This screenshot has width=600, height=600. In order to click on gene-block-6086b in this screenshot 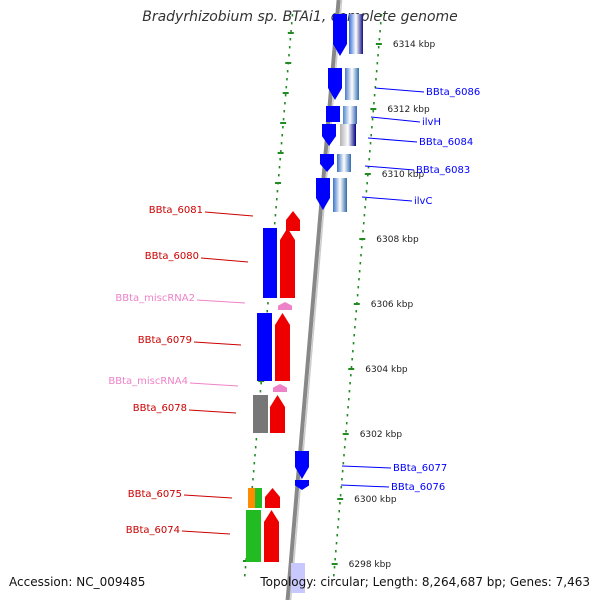, I will do `click(352, 84)`.